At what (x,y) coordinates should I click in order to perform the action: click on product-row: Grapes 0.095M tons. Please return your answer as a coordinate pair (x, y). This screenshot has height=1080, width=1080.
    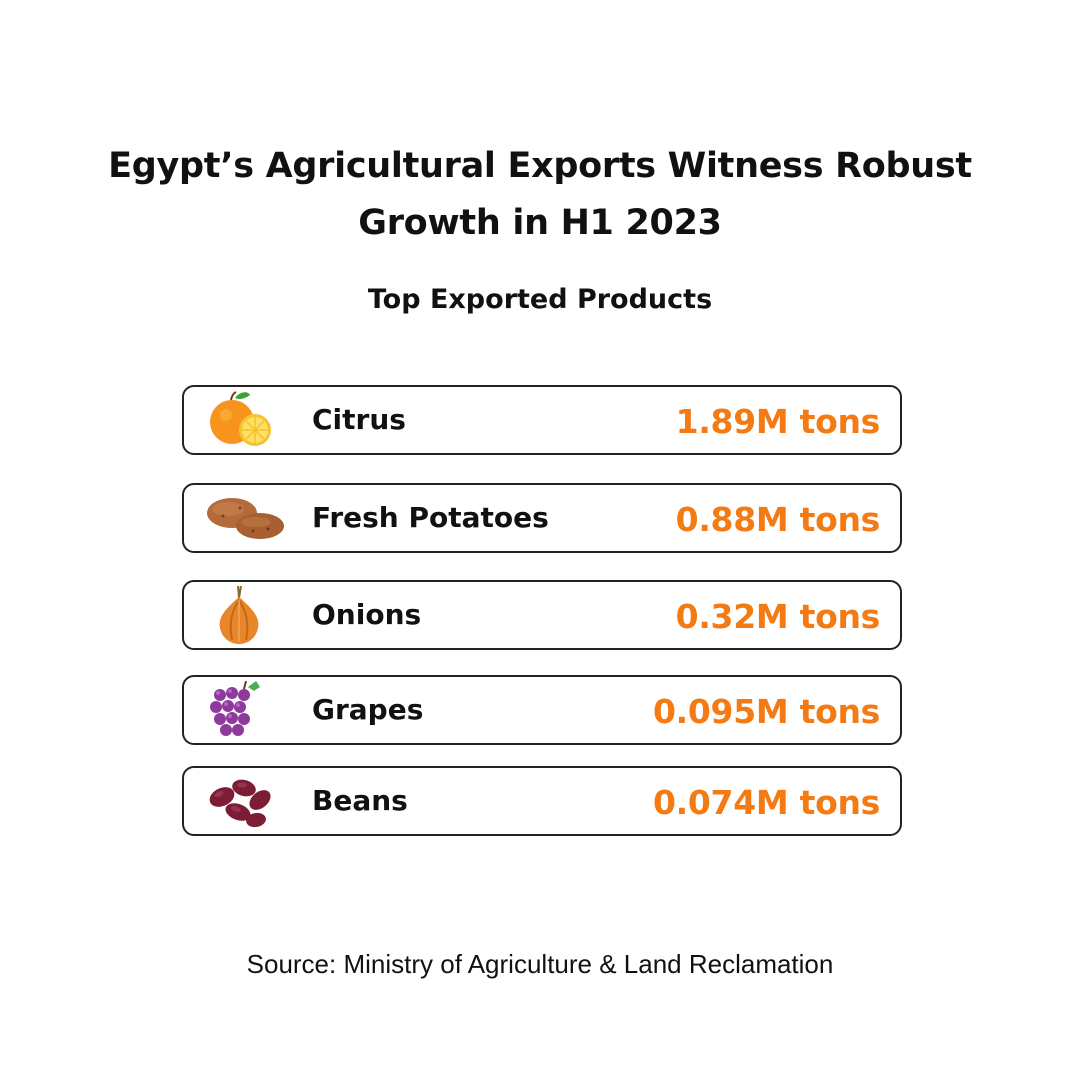
    Looking at the image, I should click on (542, 710).